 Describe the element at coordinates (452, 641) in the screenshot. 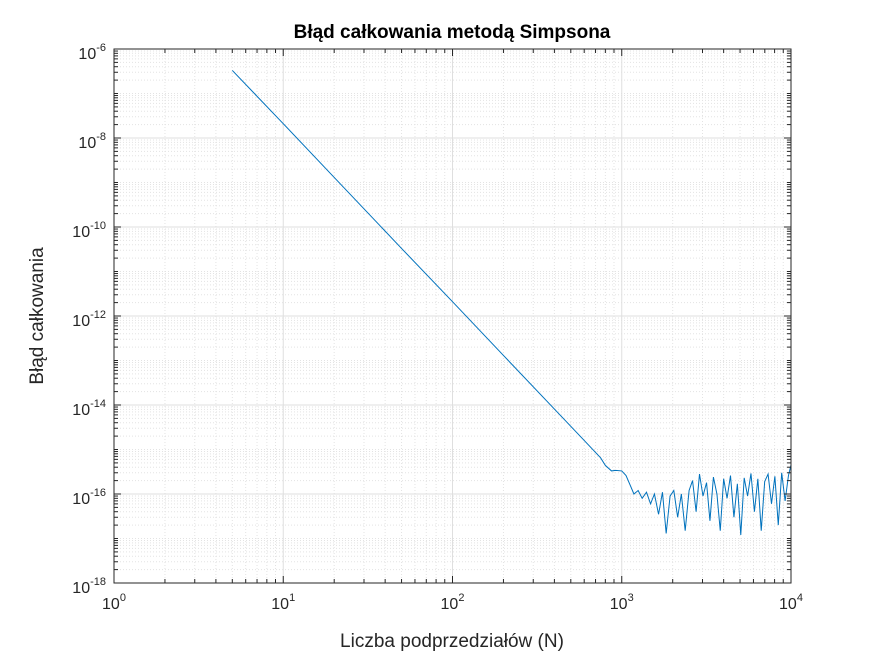

I see `x-axis-label: Liczba podprzedziałów (N)` at that location.